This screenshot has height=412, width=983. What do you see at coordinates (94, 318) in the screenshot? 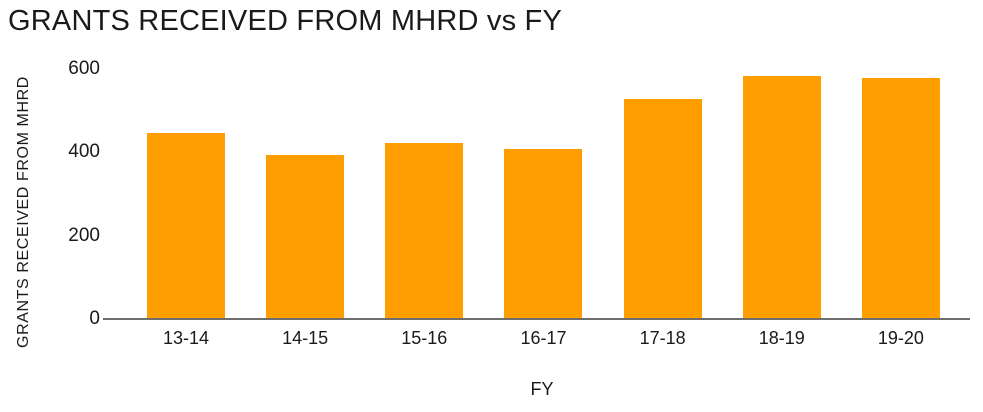
I see `y-tick-0: 0` at bounding box center [94, 318].